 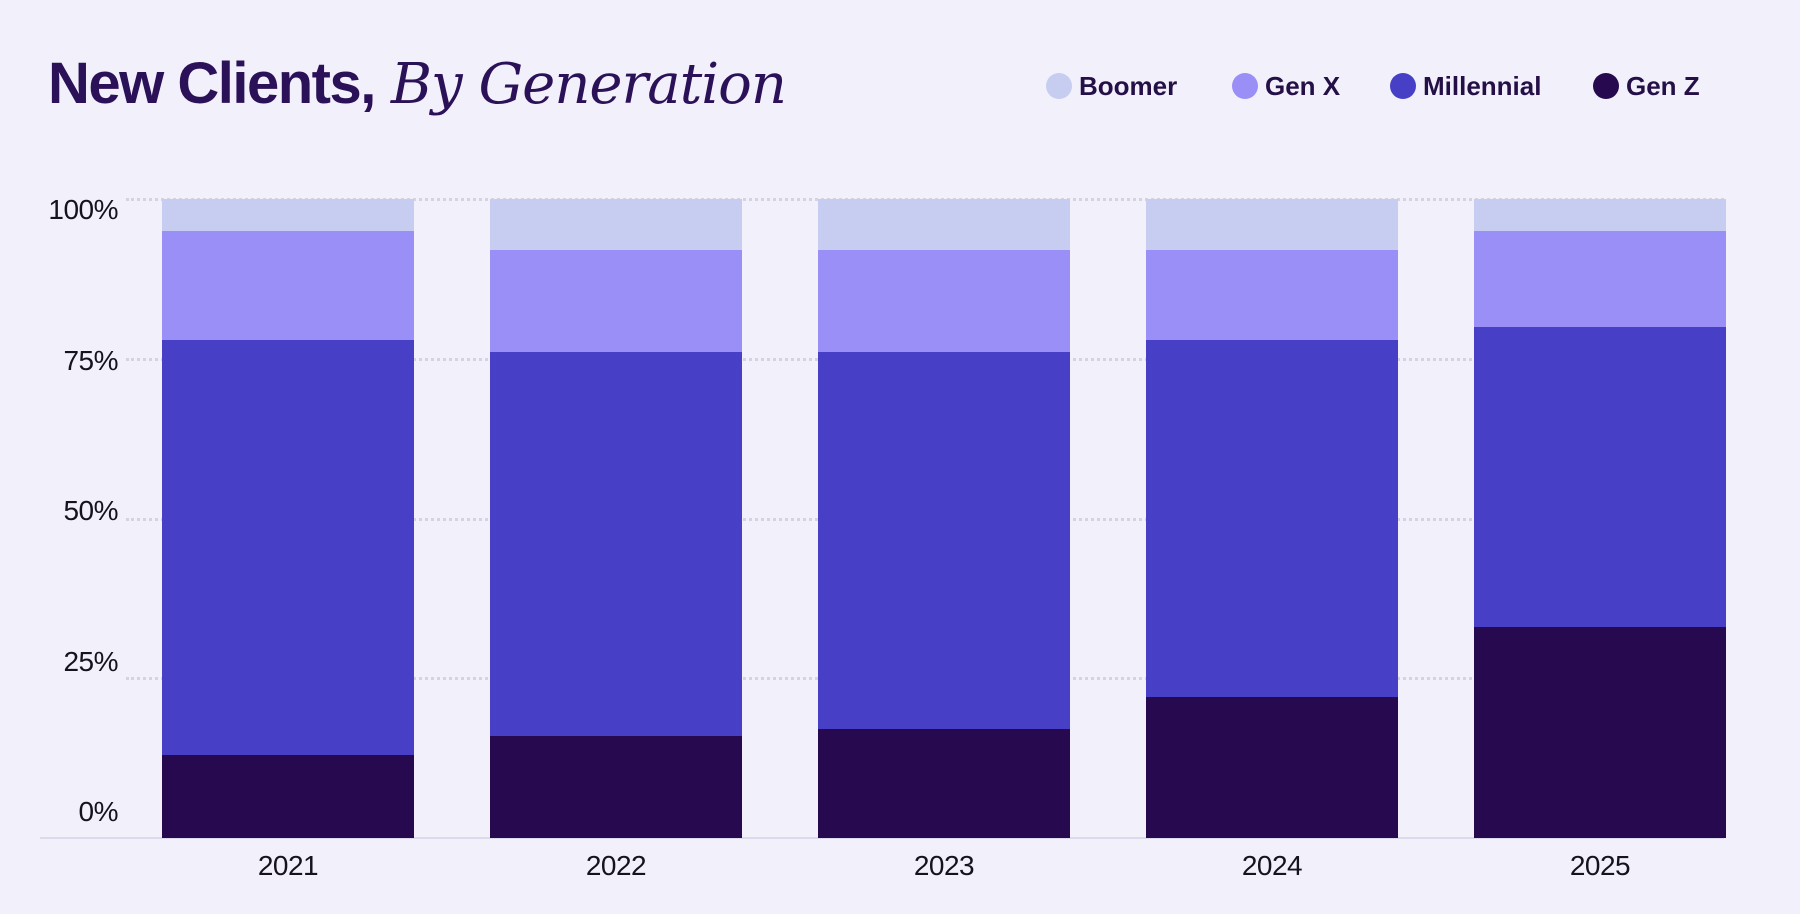 I want to click on bar-2023, so click(x=944, y=518).